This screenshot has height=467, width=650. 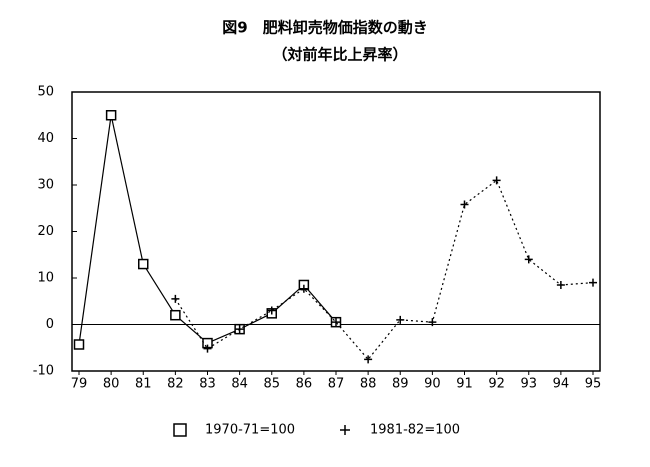 What do you see at coordinates (45, 231) in the screenshot?
I see `y-tick-label: 20` at bounding box center [45, 231].